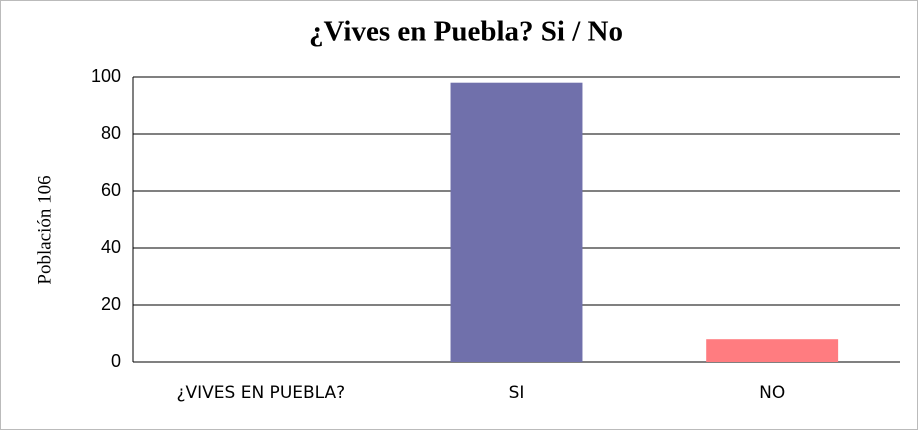 The image size is (919, 431). I want to click on y-tick-label: 20, so click(111, 304).